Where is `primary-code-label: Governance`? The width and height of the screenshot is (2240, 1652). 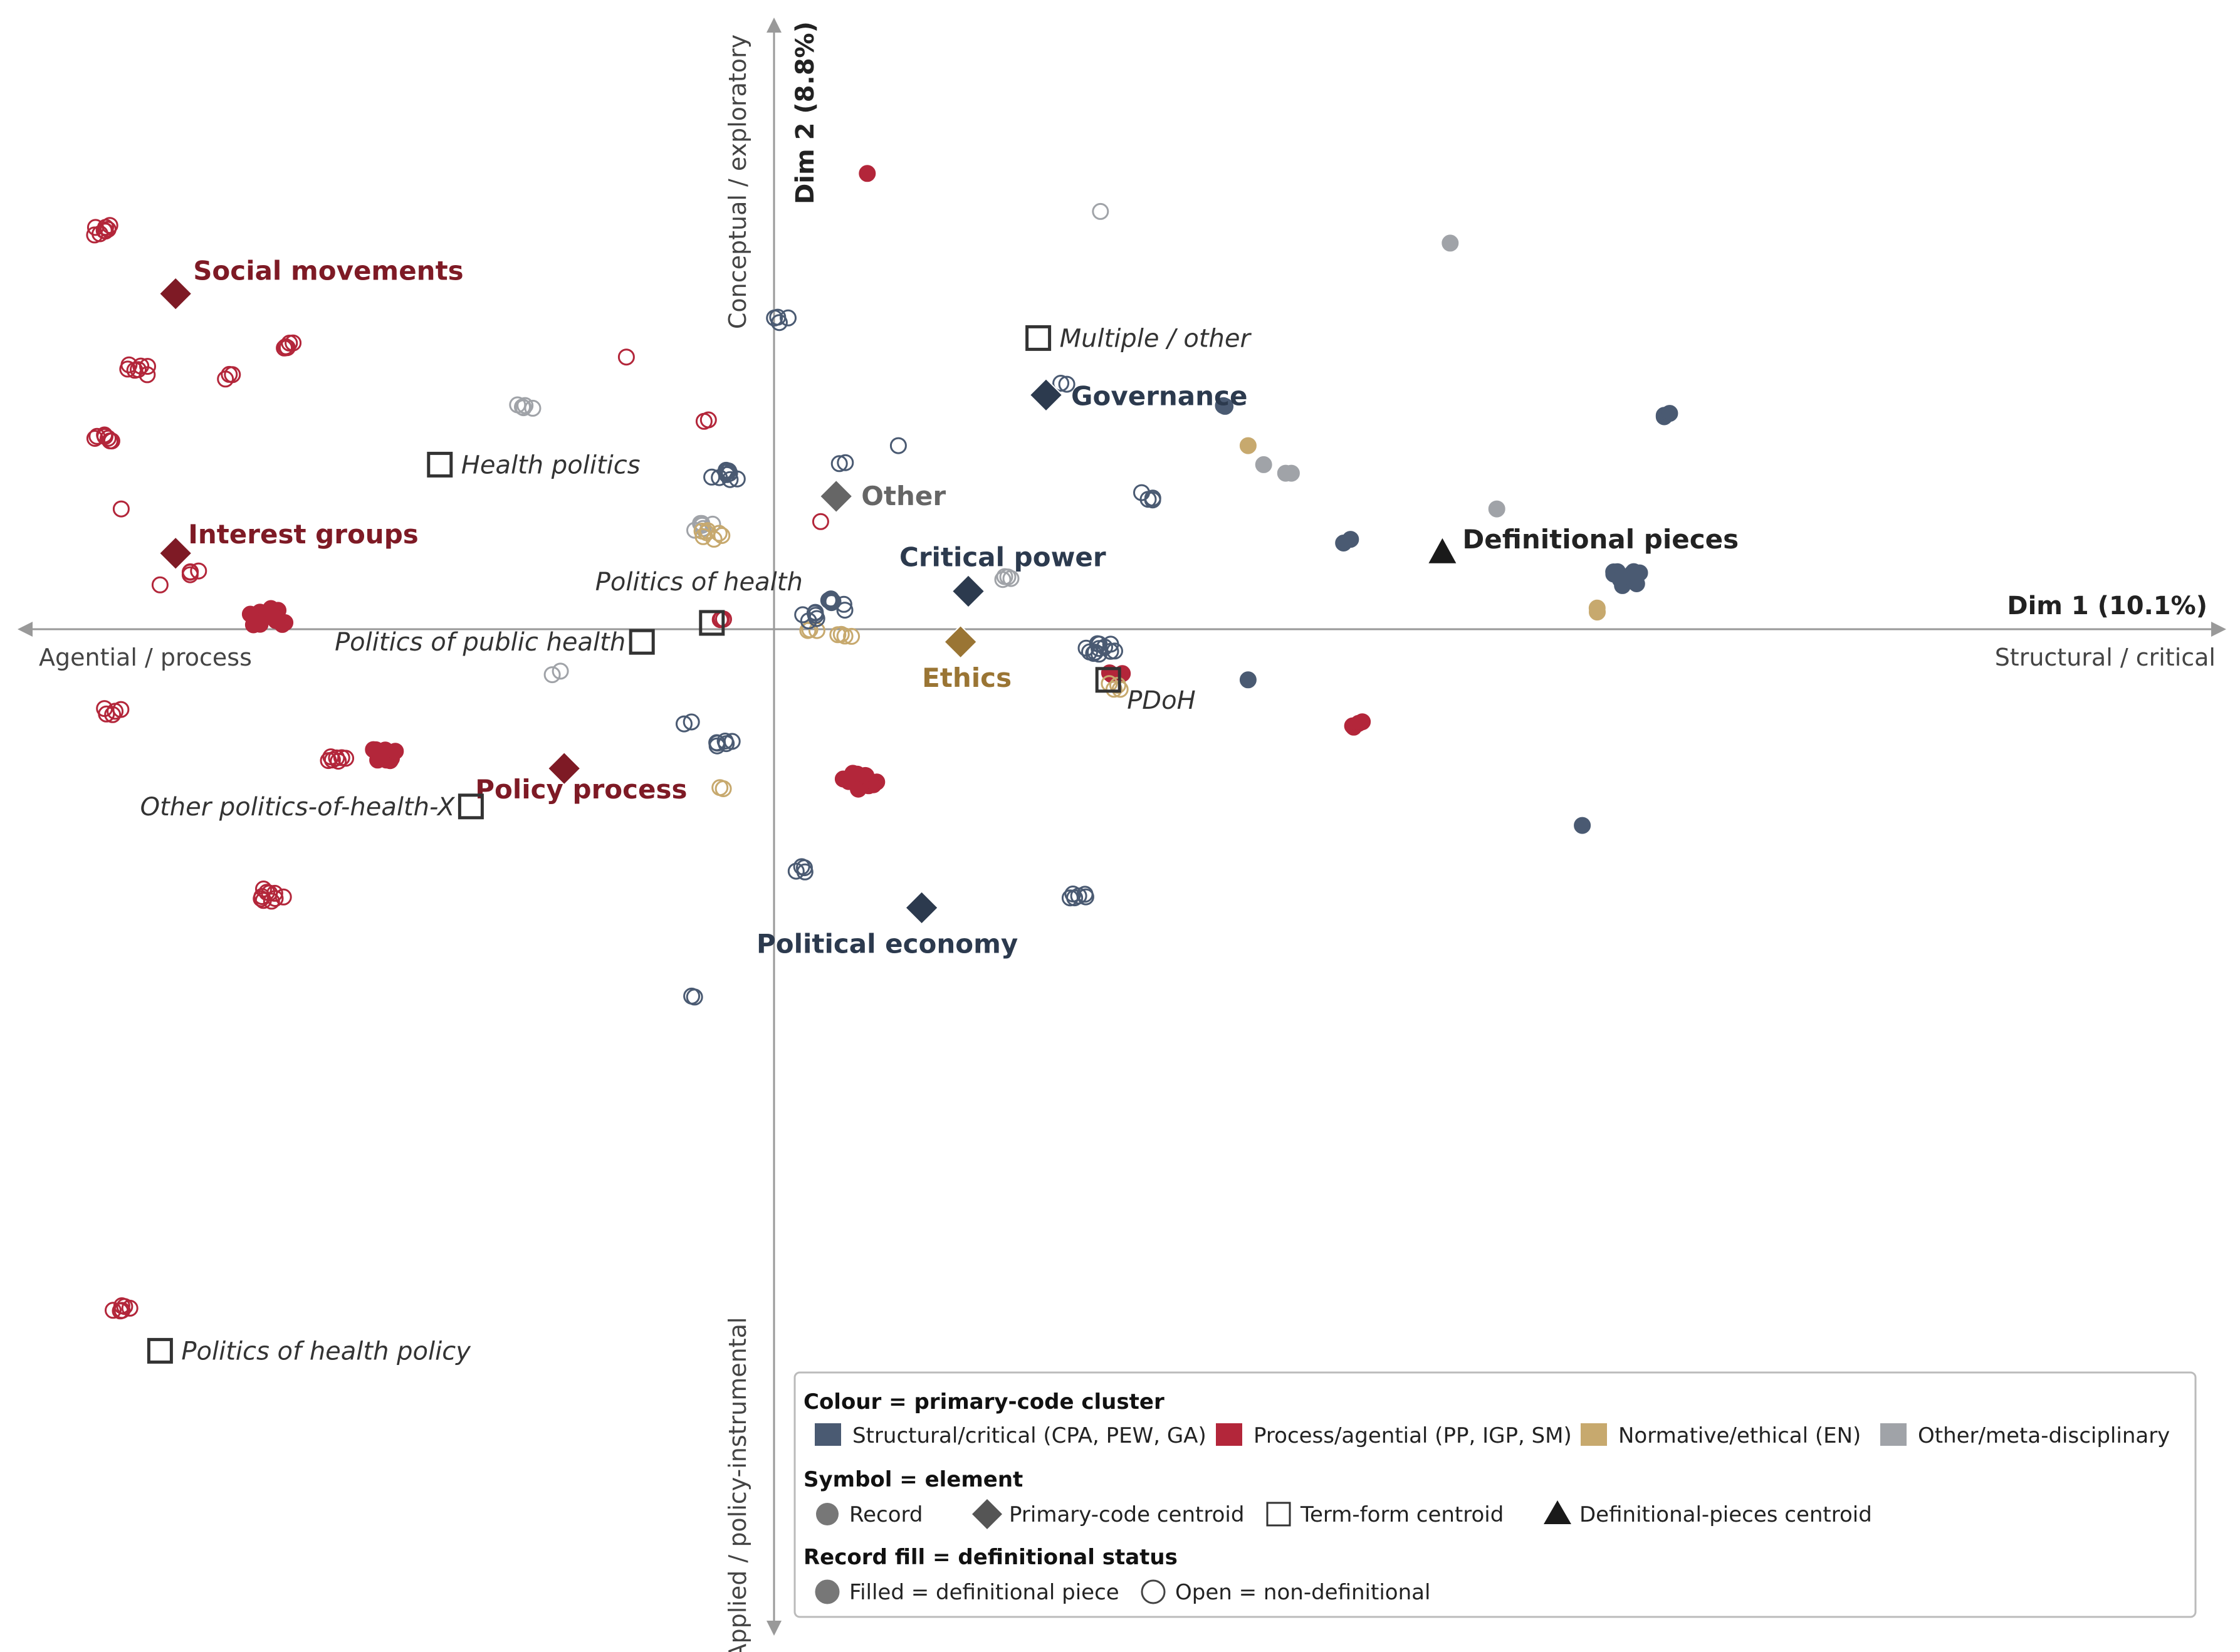
primary-code-label: Governance is located at coordinates (1159, 395).